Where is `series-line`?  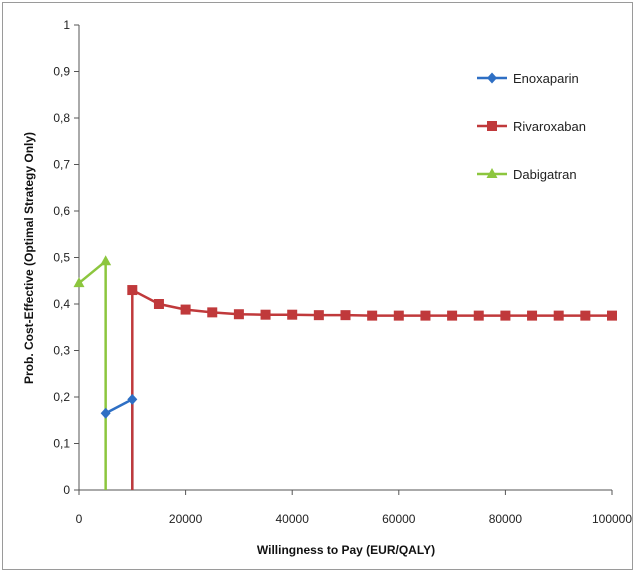
series-line is located at coordinates (119, 406).